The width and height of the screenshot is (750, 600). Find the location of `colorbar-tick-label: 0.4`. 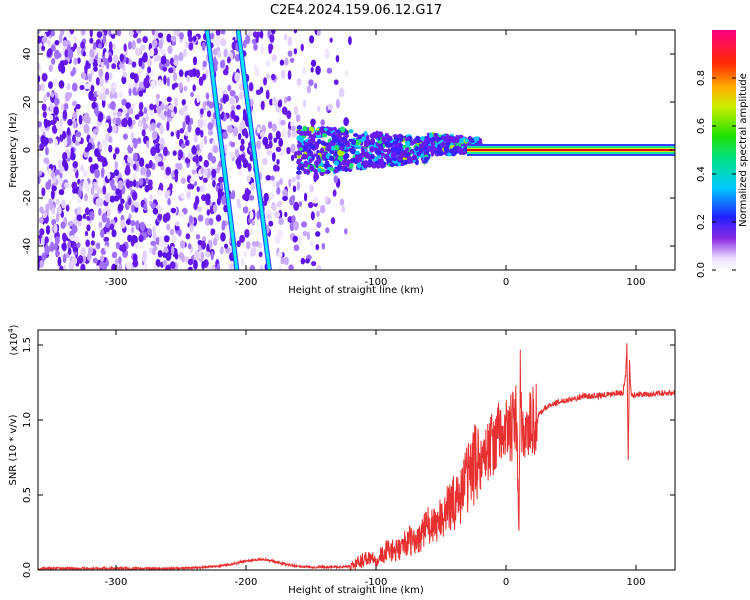

colorbar-tick-label: 0.4 is located at coordinates (701, 174).